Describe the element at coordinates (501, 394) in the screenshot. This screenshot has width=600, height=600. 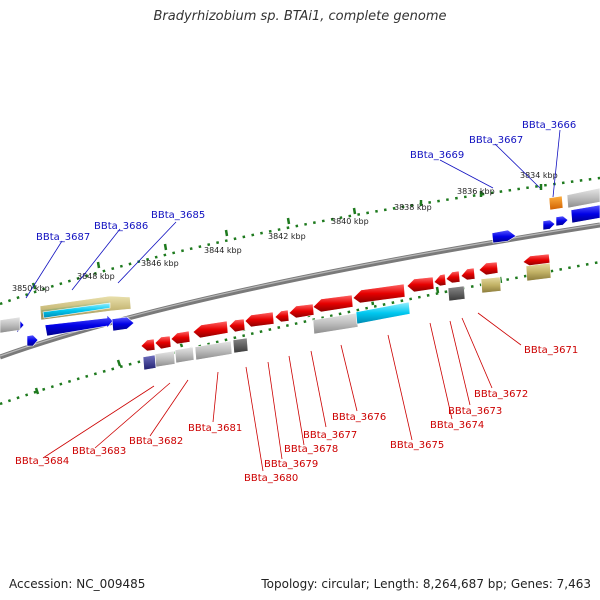
I see `reverse-gene-label: BBta_3672` at that location.